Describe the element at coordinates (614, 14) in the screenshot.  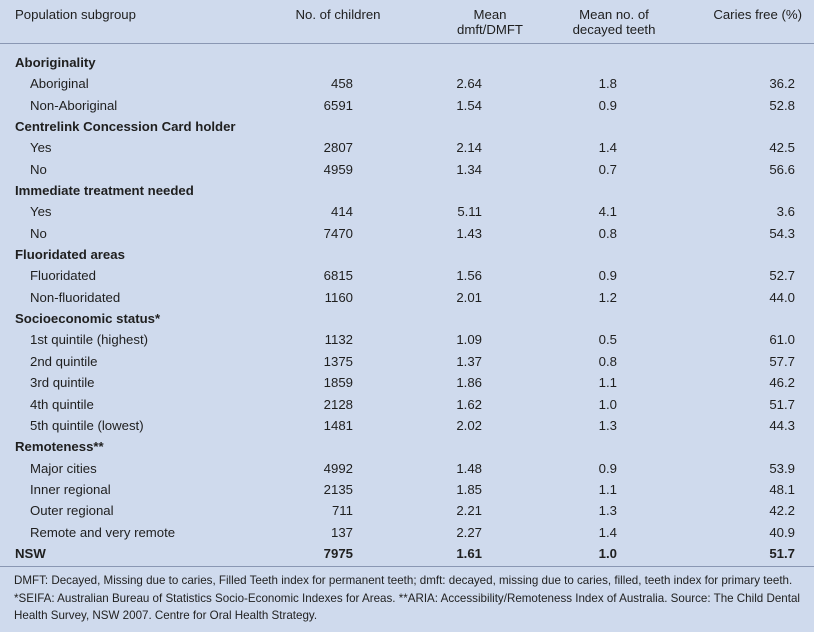
I see `header-mean-decayed-line1: Mean no. of` at that location.